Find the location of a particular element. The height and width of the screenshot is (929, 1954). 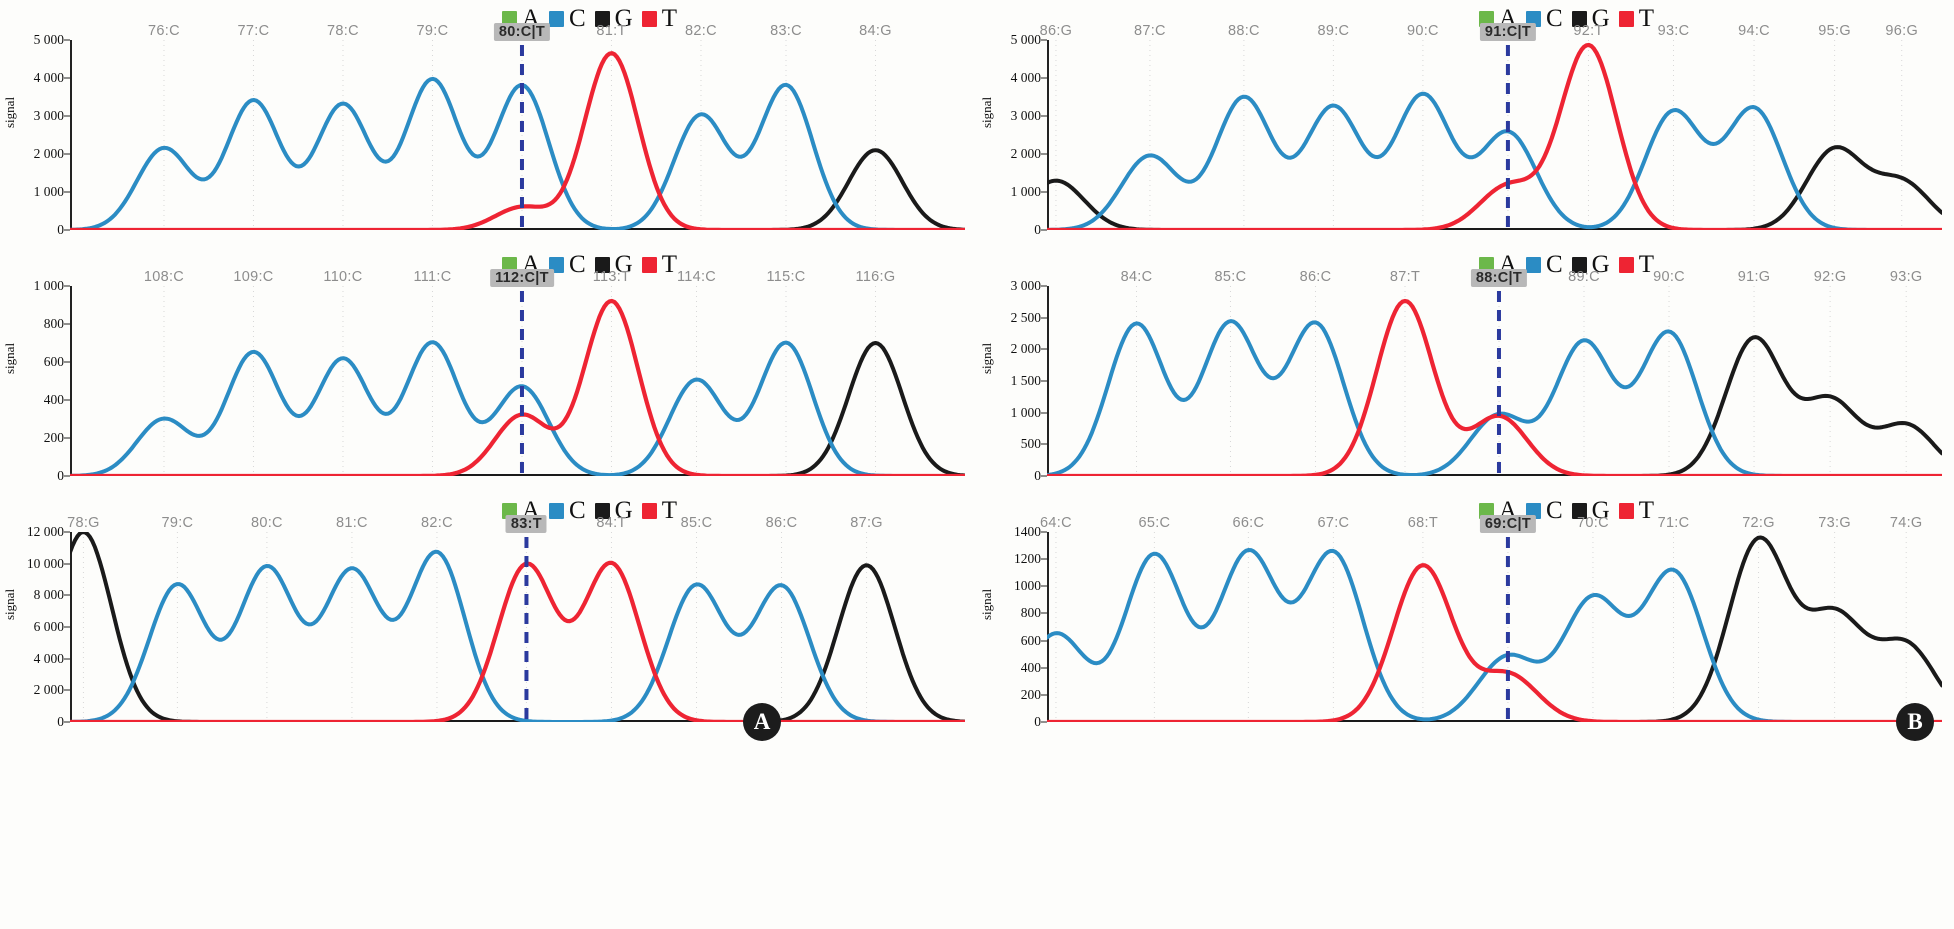

base-label: 115:C is located at coordinates (786, 277).